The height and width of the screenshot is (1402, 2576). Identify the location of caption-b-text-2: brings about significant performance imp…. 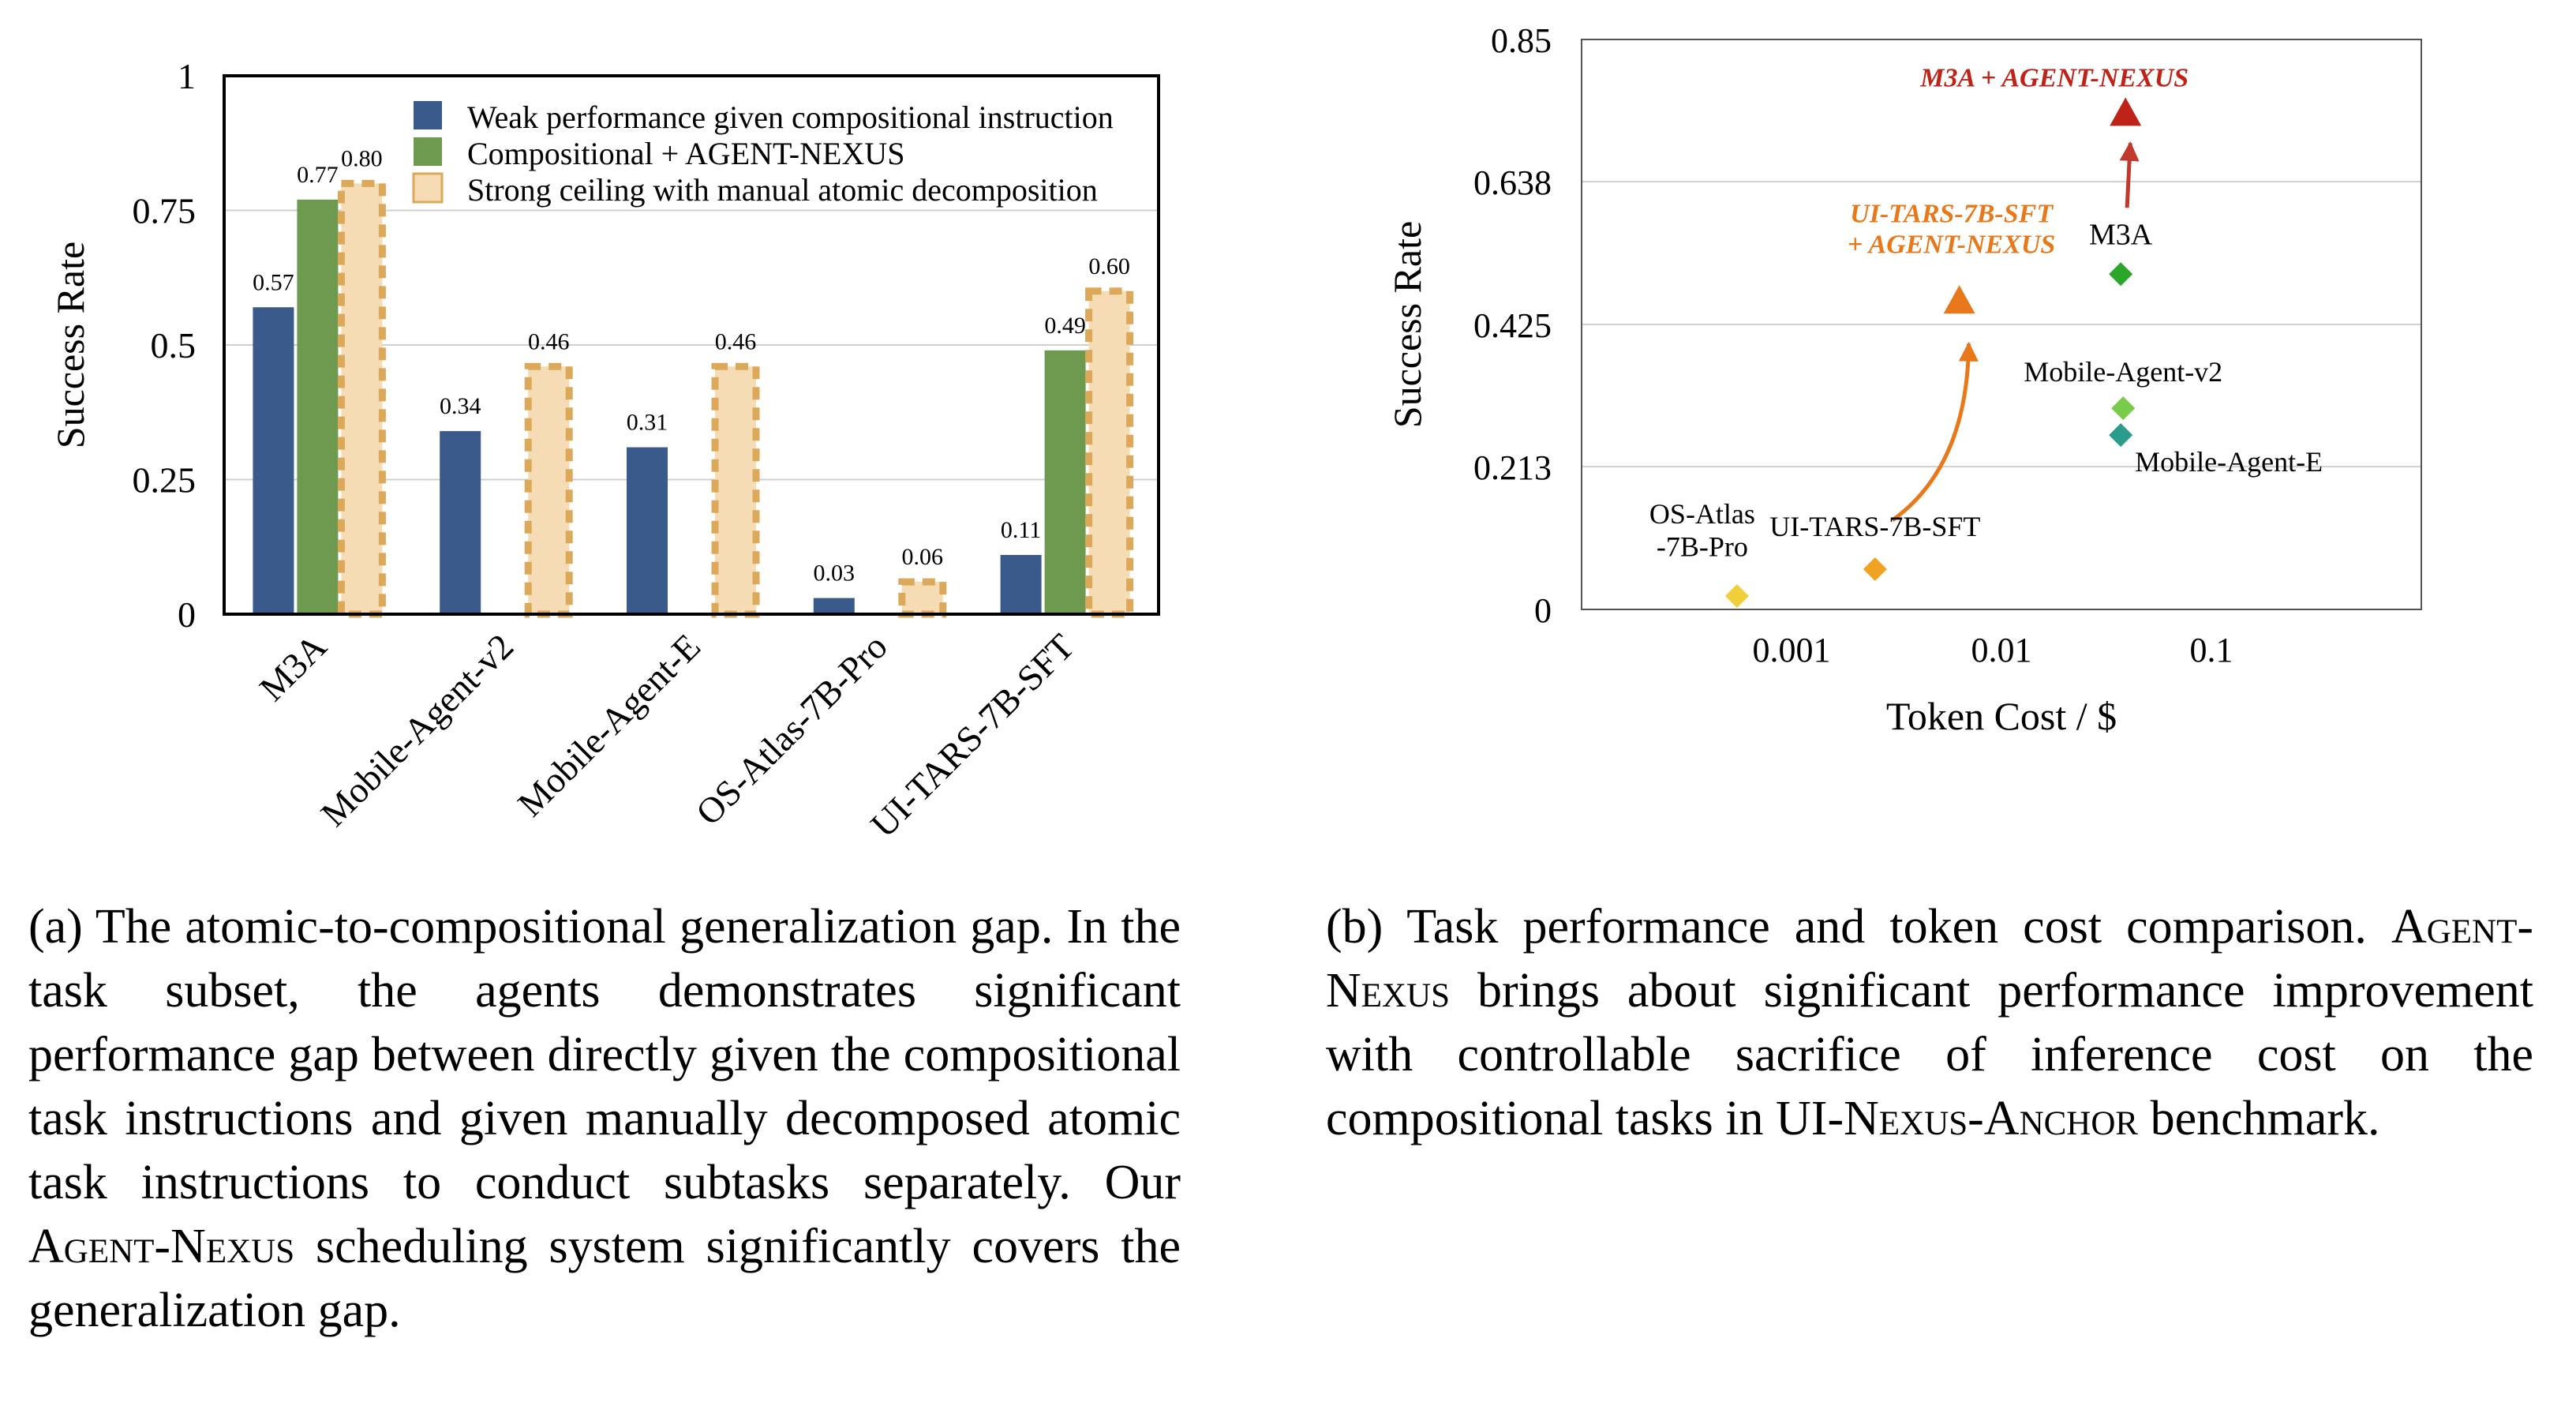
(1929, 1054).